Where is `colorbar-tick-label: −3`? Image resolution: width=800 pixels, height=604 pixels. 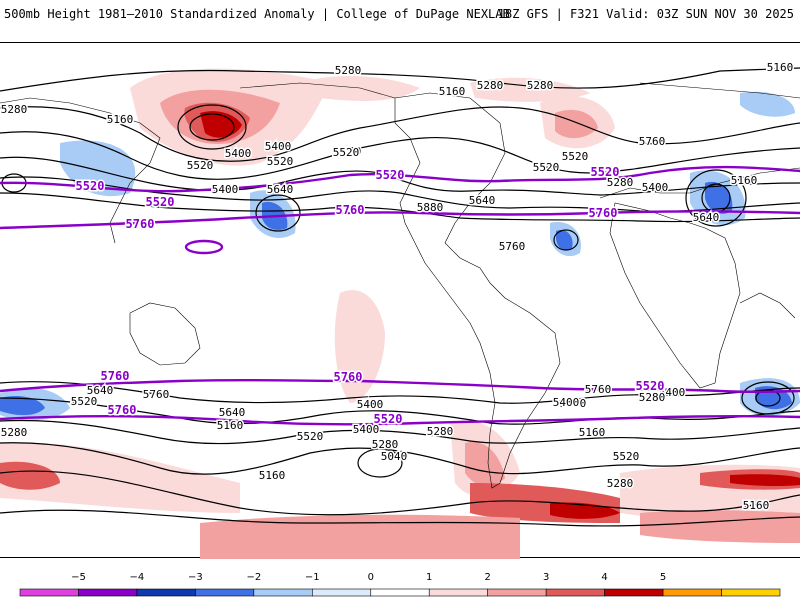
colorbar-tick-label: −3 is located at coordinates (195, 577).